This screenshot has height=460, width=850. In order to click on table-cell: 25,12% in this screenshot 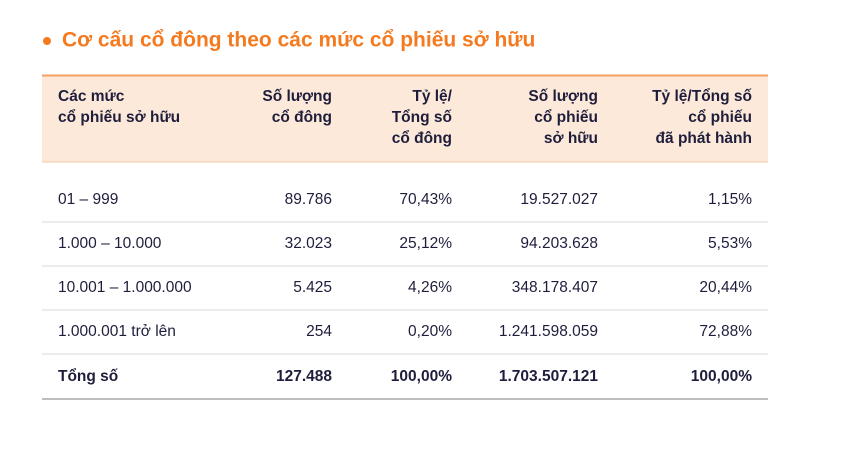, I will do `click(425, 243)`.